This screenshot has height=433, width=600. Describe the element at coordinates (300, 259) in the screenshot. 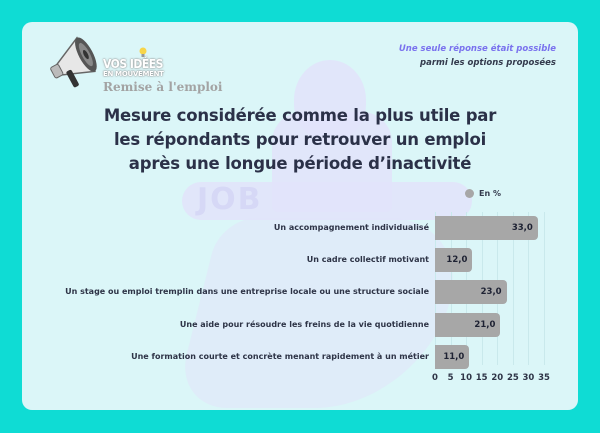

I see `chart-row: Un cadre collectif motivant 12,0` at that location.